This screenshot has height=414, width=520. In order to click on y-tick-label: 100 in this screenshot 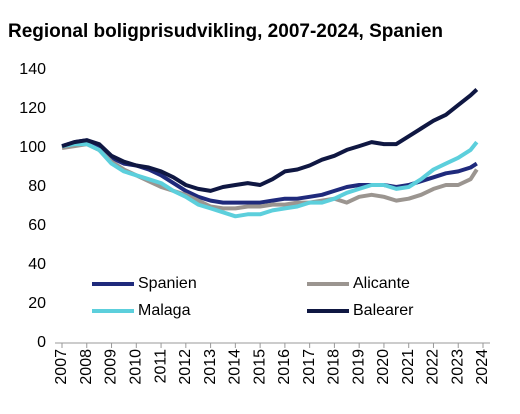, I will do `click(32, 147)`.